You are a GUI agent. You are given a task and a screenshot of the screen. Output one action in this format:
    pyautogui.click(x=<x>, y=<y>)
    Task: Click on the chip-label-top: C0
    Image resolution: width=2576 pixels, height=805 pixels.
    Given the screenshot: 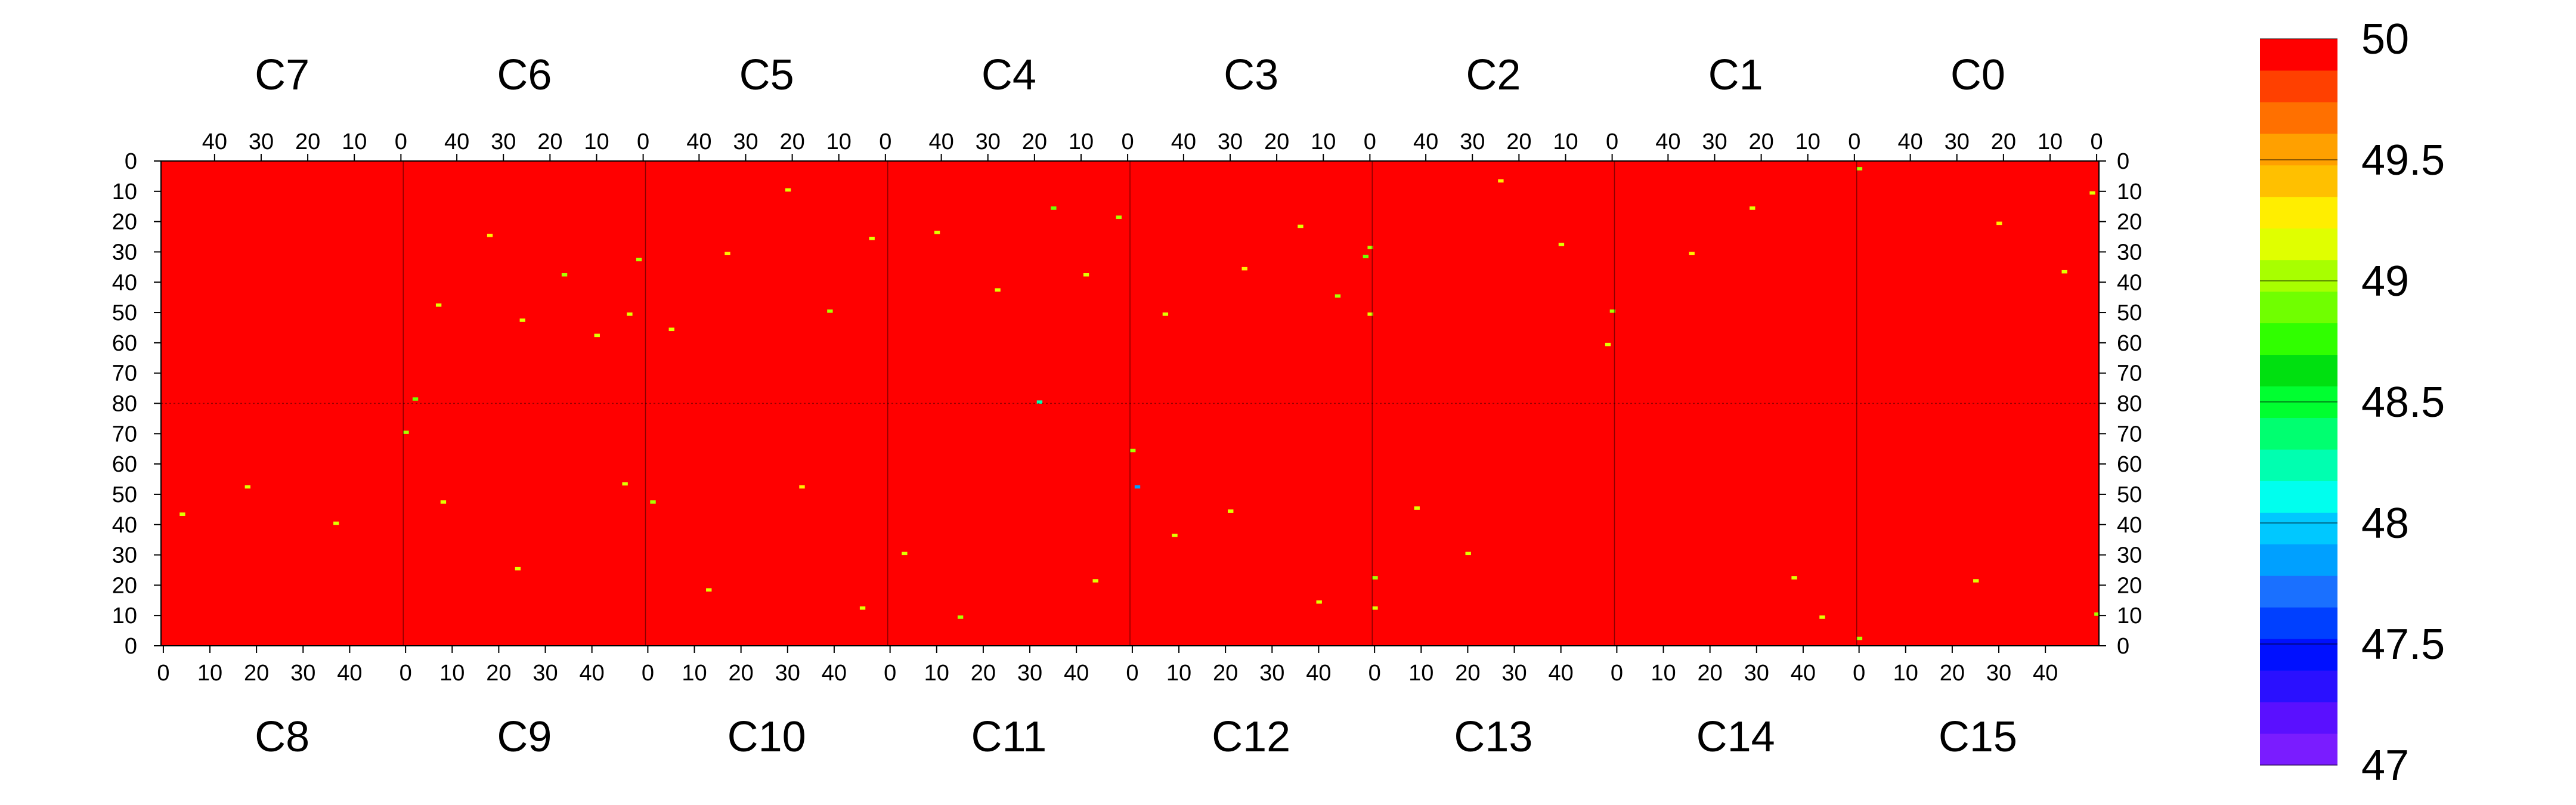 What is the action you would take?
    pyautogui.click(x=1978, y=75)
    